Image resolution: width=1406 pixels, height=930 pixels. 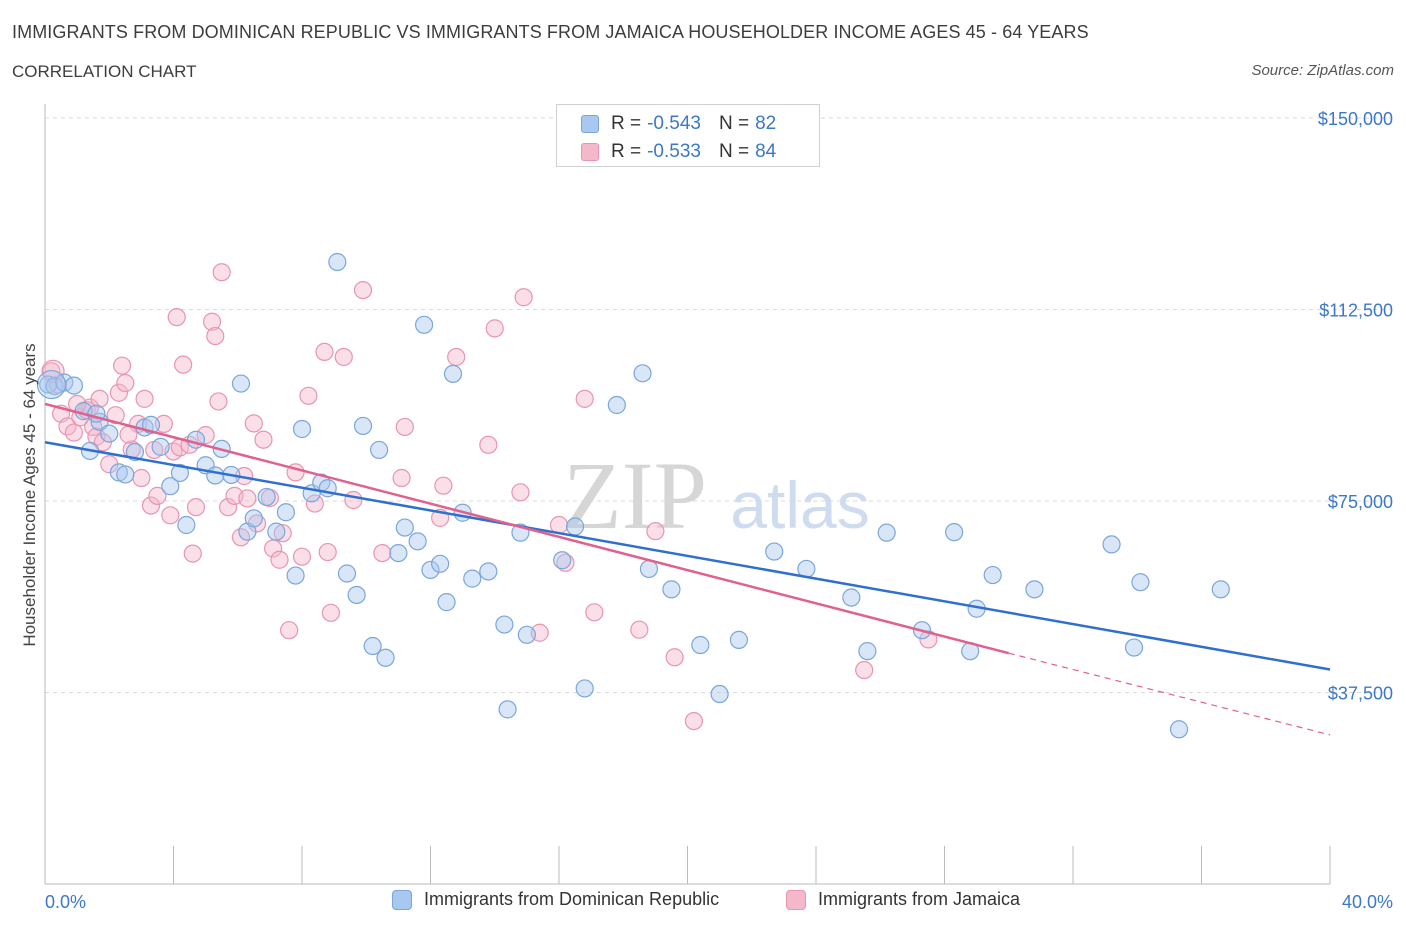 What do you see at coordinates (1367, 902) in the screenshot?
I see `x-tick-label: 40.0%` at bounding box center [1367, 902].